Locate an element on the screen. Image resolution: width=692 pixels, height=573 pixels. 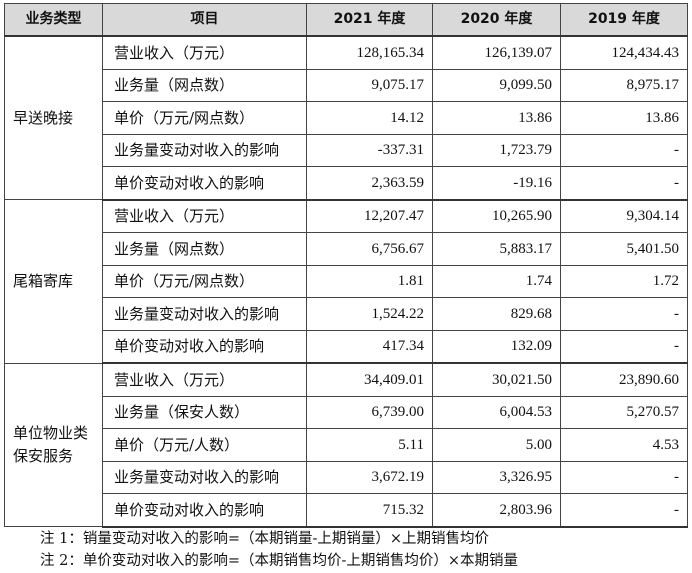
value-2021-cell: 6,756.67 is located at coordinates (369, 249).